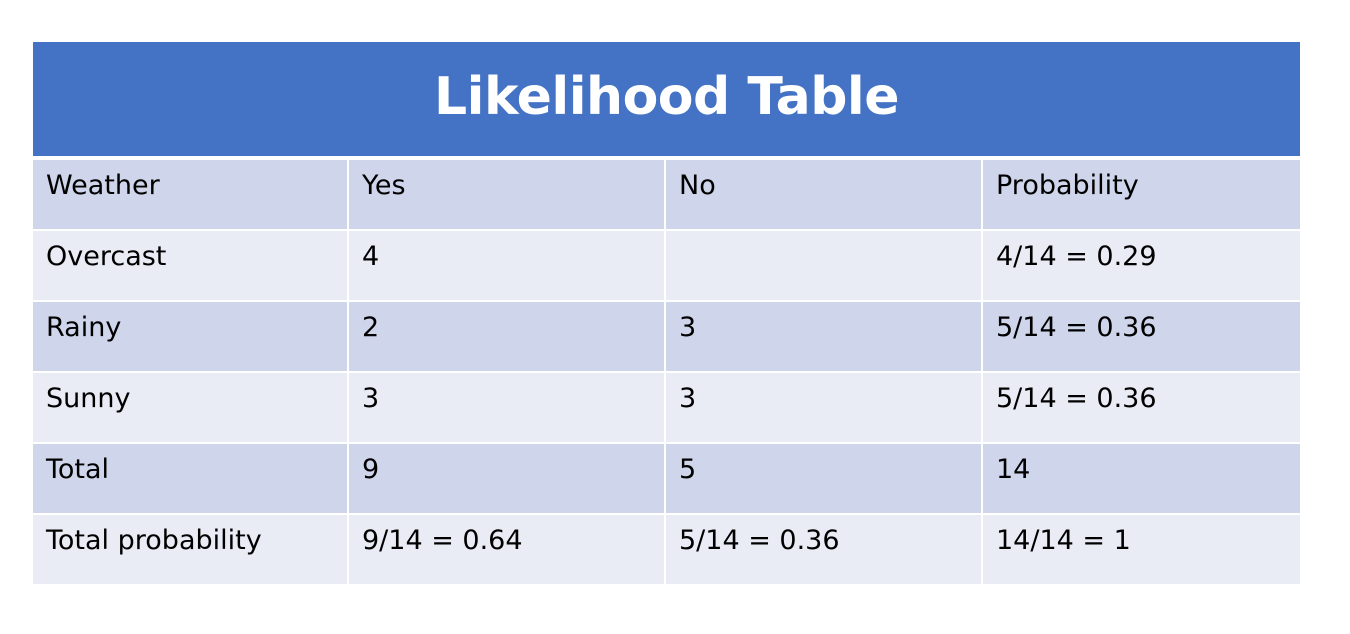  Describe the element at coordinates (191, 195) in the screenshot. I see `header-cell-weather: Weather` at that location.